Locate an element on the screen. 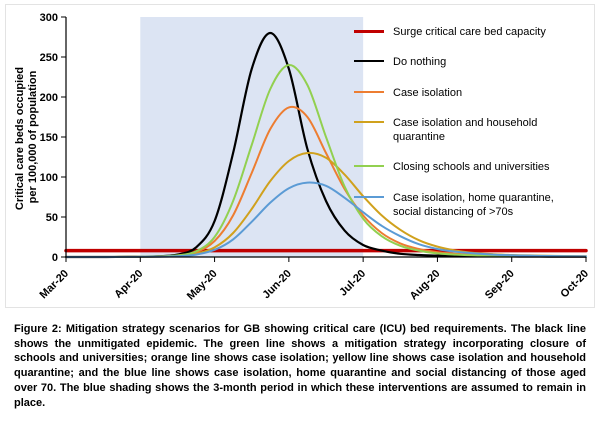  y-tick-label: 50 is located at coordinates (52, 218).